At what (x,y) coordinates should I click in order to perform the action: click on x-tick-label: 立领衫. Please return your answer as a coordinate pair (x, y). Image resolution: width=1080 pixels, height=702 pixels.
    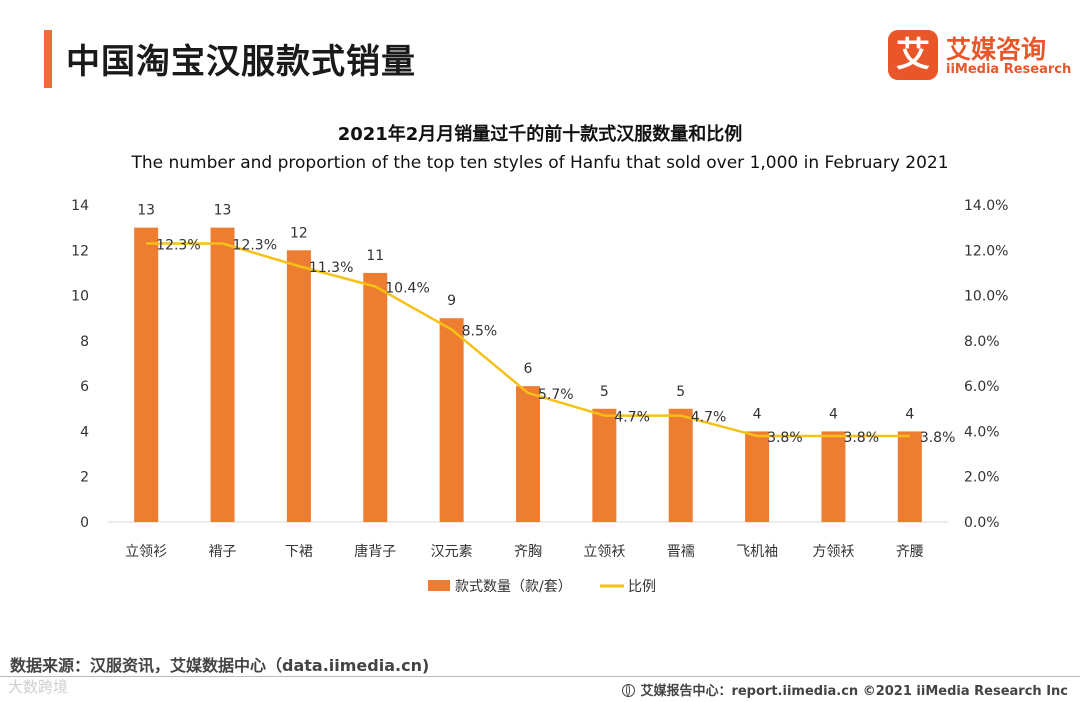
    Looking at the image, I should click on (146, 552).